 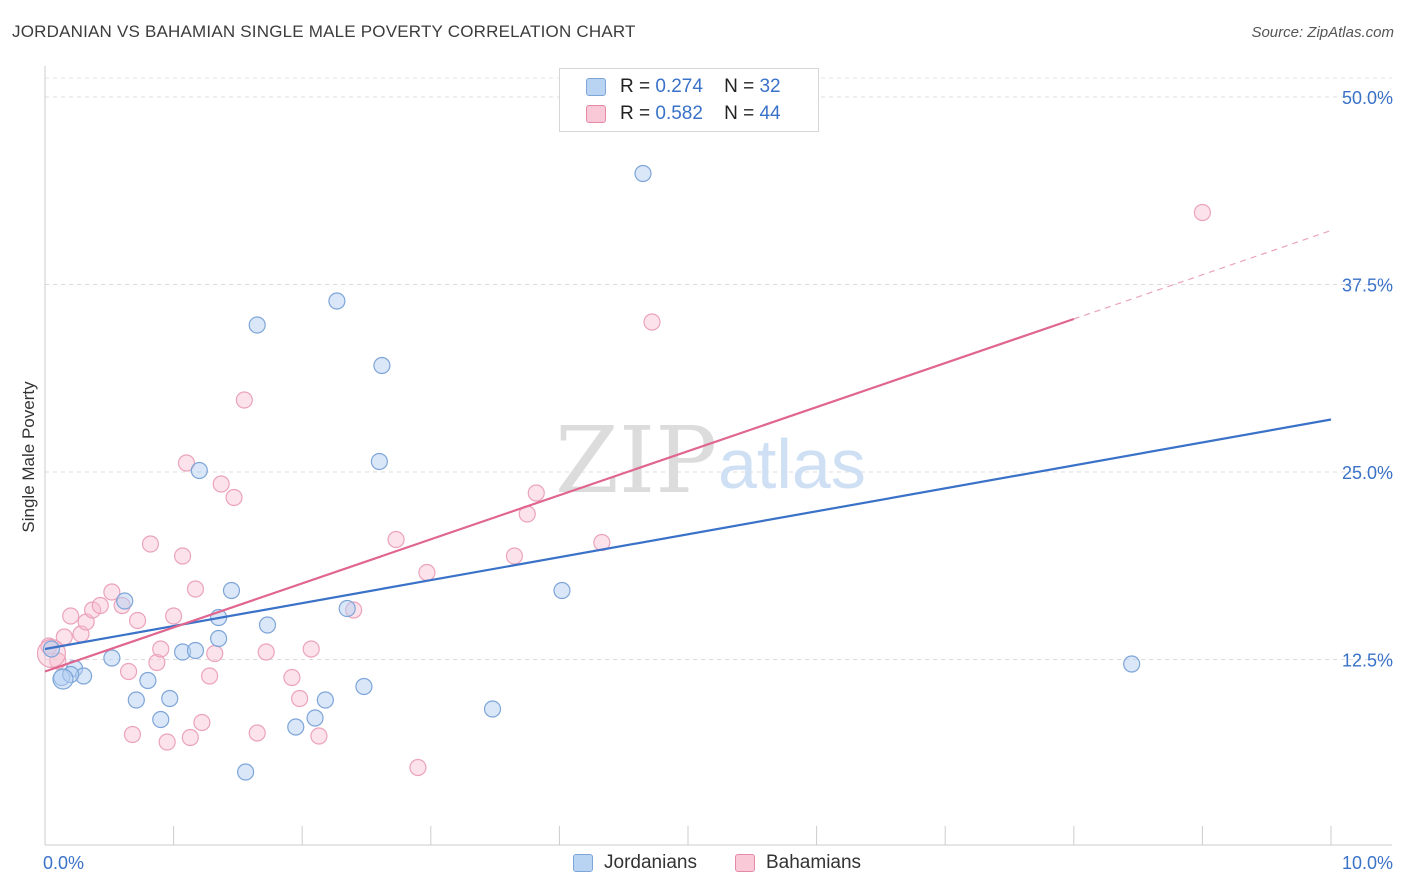 What do you see at coordinates (1367, 473) in the screenshot?
I see `y-tick-label: 25.0%` at bounding box center [1367, 473].